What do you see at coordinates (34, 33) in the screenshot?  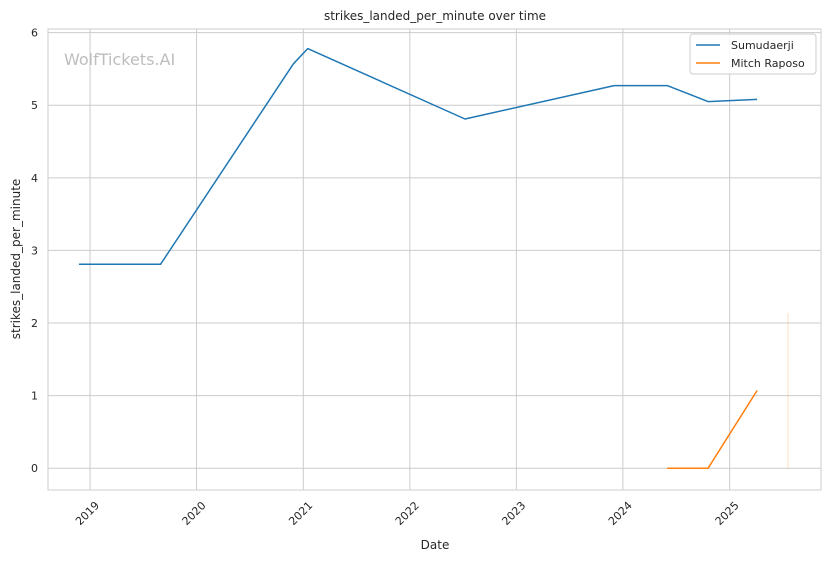 I see `y-tick-label: 6` at bounding box center [34, 33].